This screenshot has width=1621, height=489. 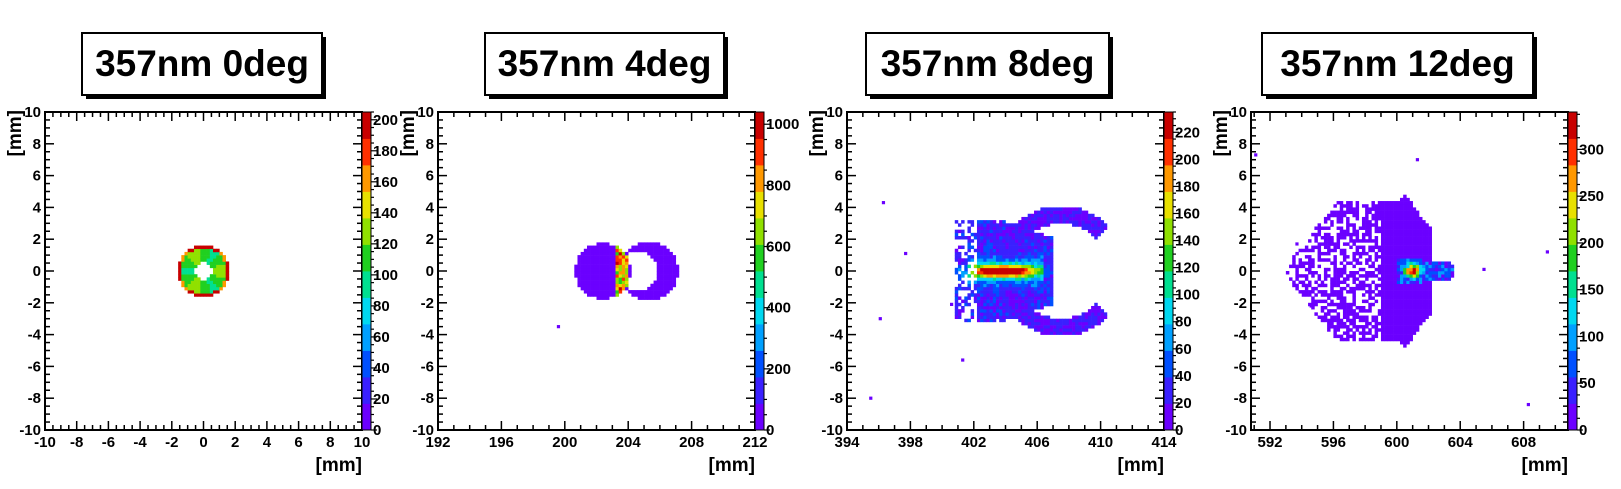 What do you see at coordinates (430, 207) in the screenshot?
I see `y-tick-label: 4` at bounding box center [430, 207].